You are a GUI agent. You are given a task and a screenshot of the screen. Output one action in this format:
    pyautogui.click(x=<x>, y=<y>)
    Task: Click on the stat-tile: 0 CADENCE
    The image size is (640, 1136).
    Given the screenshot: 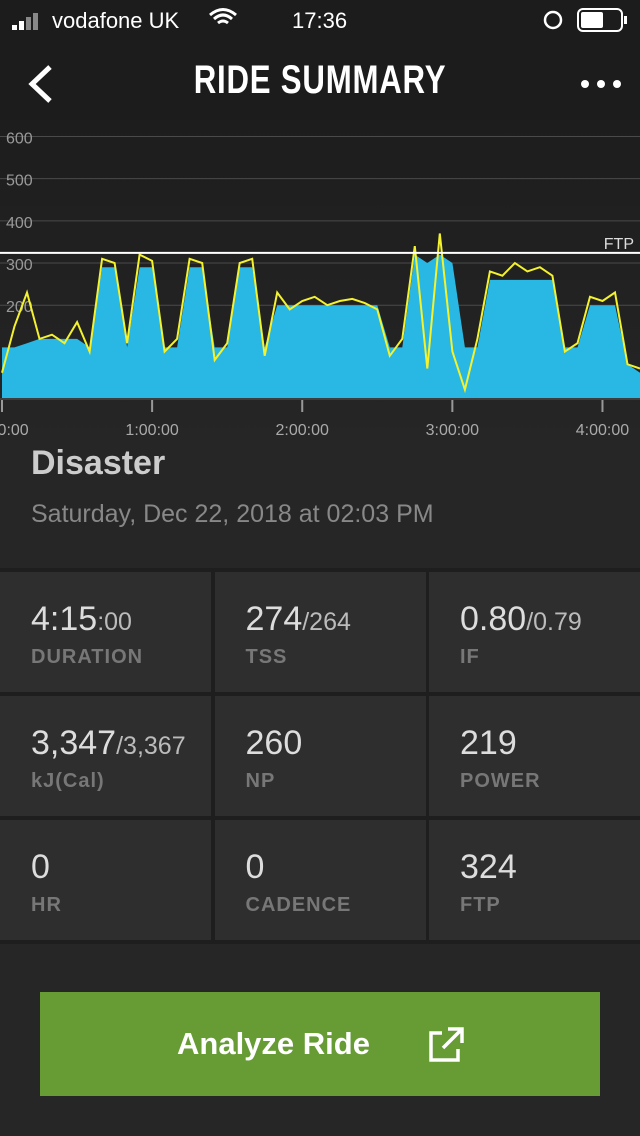 What is the action you would take?
    pyautogui.click(x=320, y=880)
    